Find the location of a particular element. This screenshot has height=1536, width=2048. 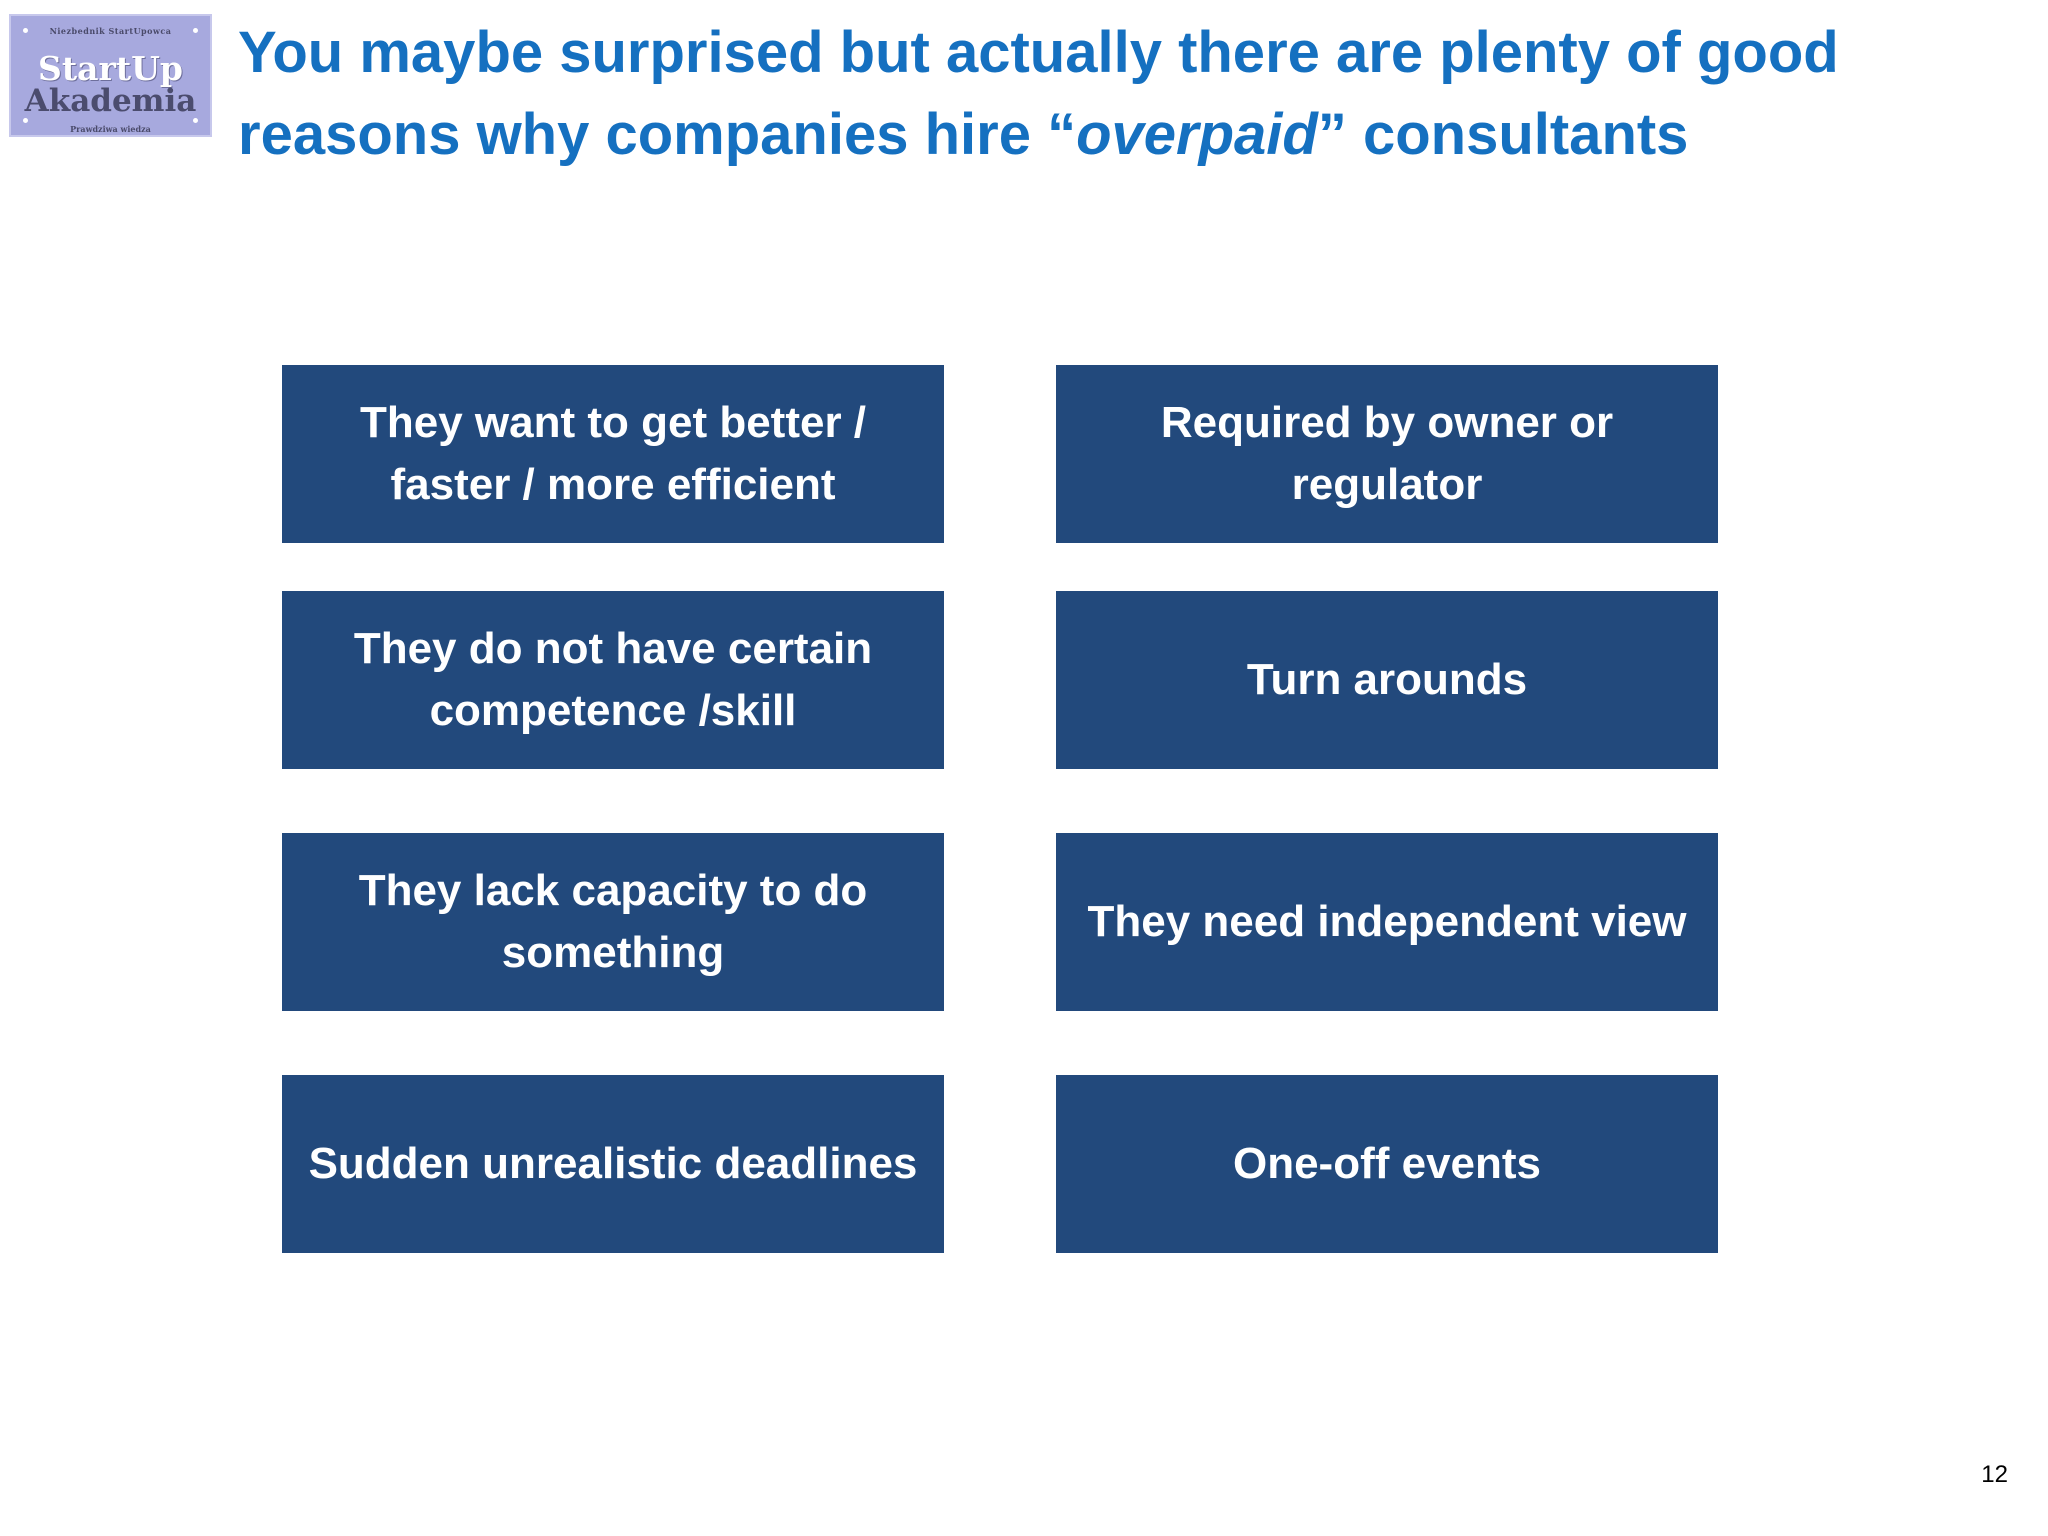

reason-label: They lack capacity to do something is located at coordinates (613, 921).